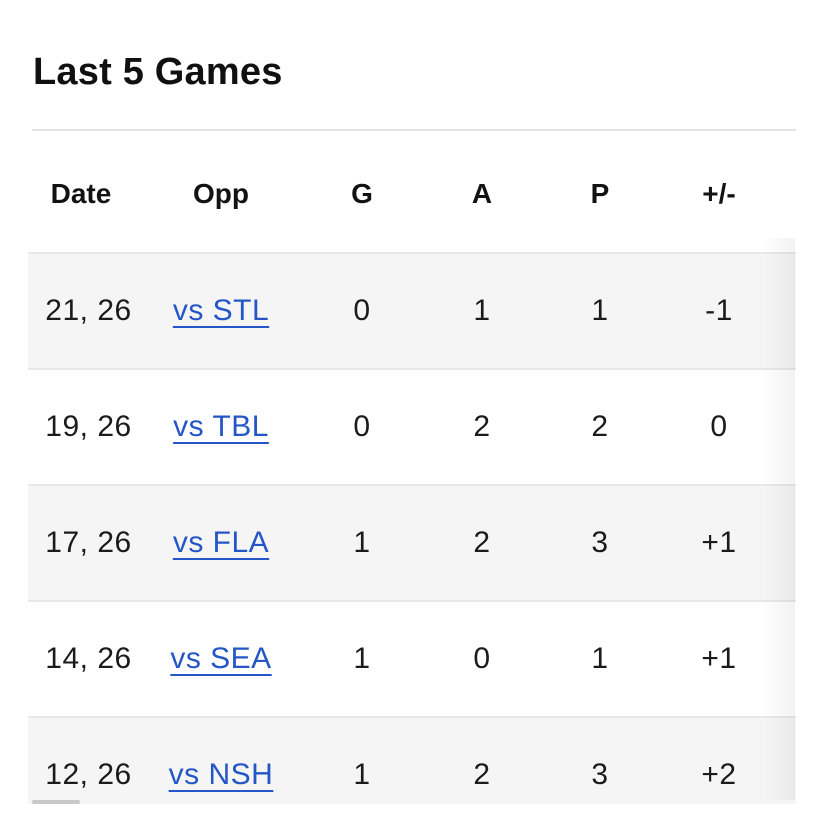 Image resolution: width=828 pixels, height=817 pixels. I want to click on column-header-date: Date, so click(84, 201).